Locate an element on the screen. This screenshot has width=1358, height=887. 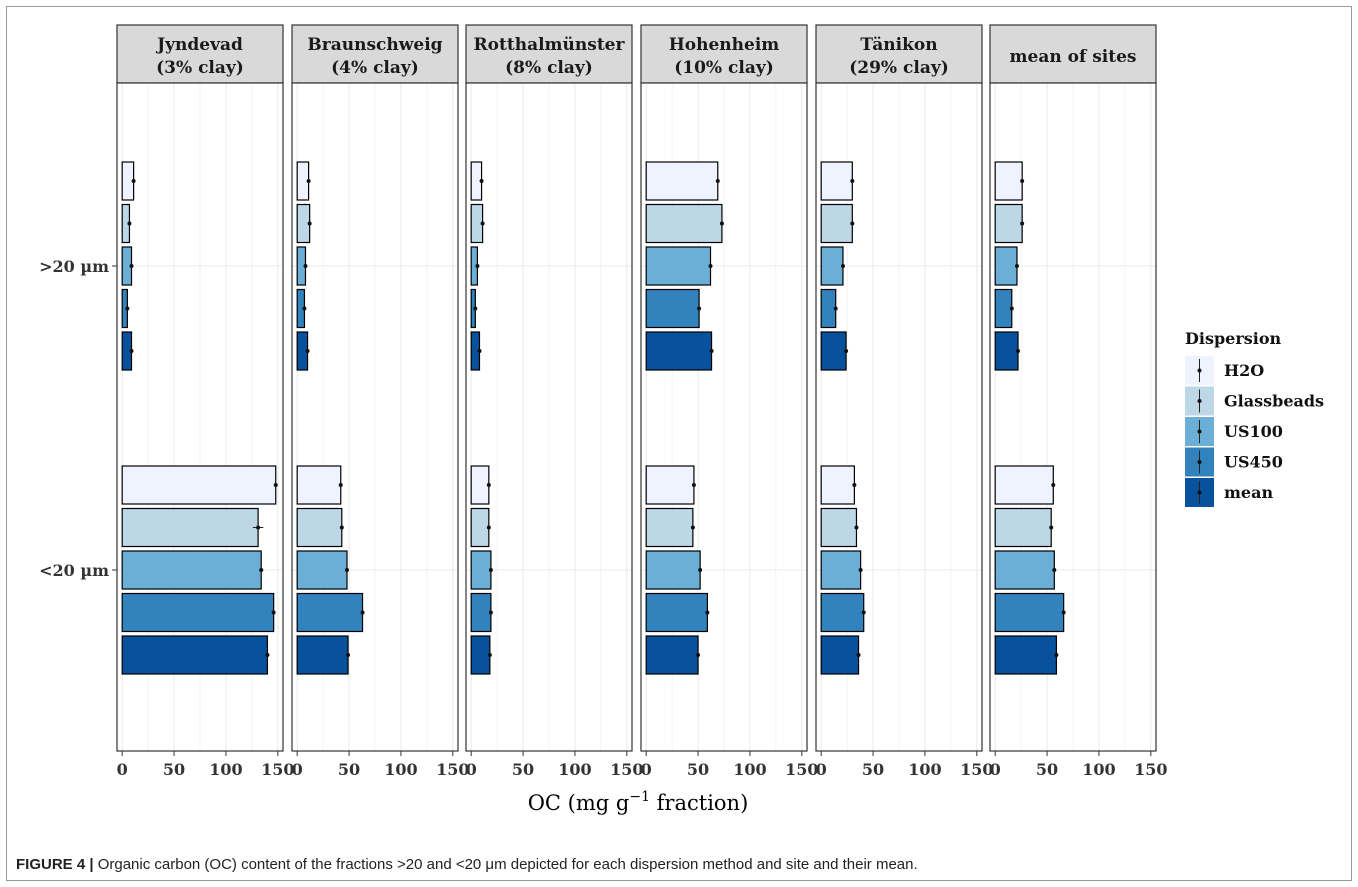
legend-label: mean is located at coordinates (1248, 492).